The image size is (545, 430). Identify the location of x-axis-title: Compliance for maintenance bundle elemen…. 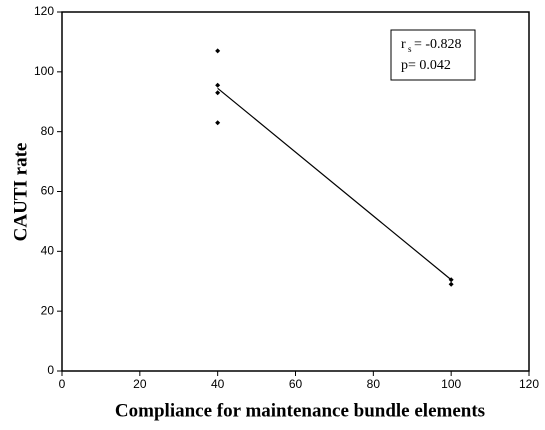
(300, 410).